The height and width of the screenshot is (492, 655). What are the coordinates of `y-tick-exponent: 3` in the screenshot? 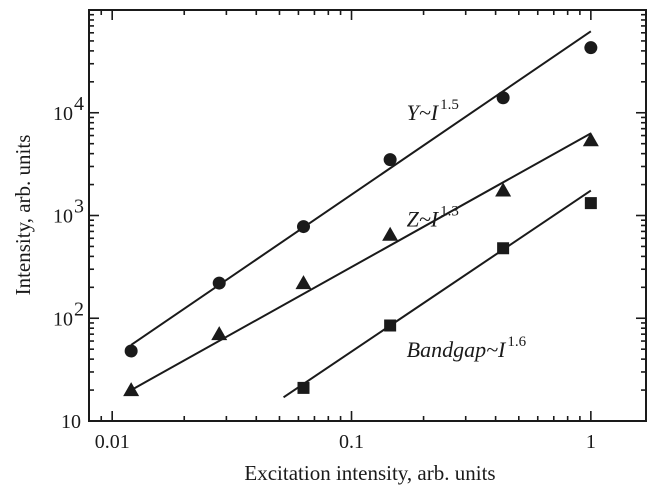 It's located at (79, 207).